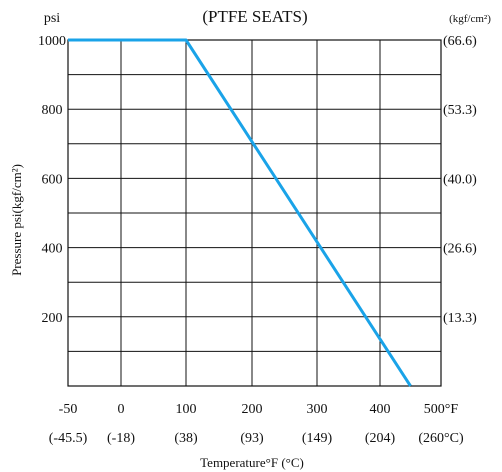 The image size is (502, 472). What do you see at coordinates (52, 41) in the screenshot?
I see `y-tick-label: 1000` at bounding box center [52, 41].